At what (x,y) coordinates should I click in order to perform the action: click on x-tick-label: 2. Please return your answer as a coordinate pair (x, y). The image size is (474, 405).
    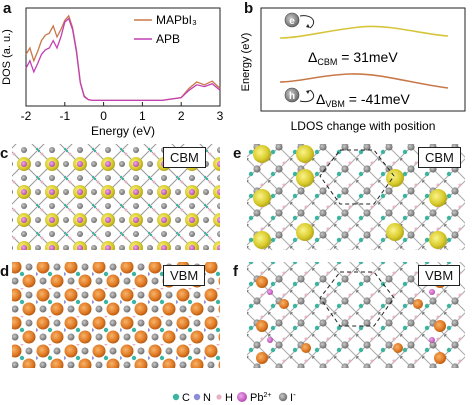
    Looking at the image, I should click on (181, 116).